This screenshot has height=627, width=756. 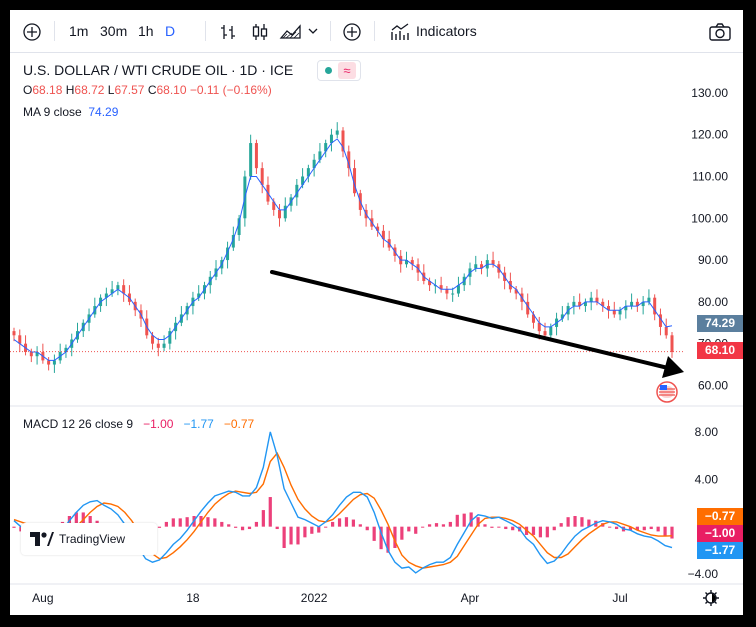 I want to click on compare-add-icon, so click(x=352, y=32).